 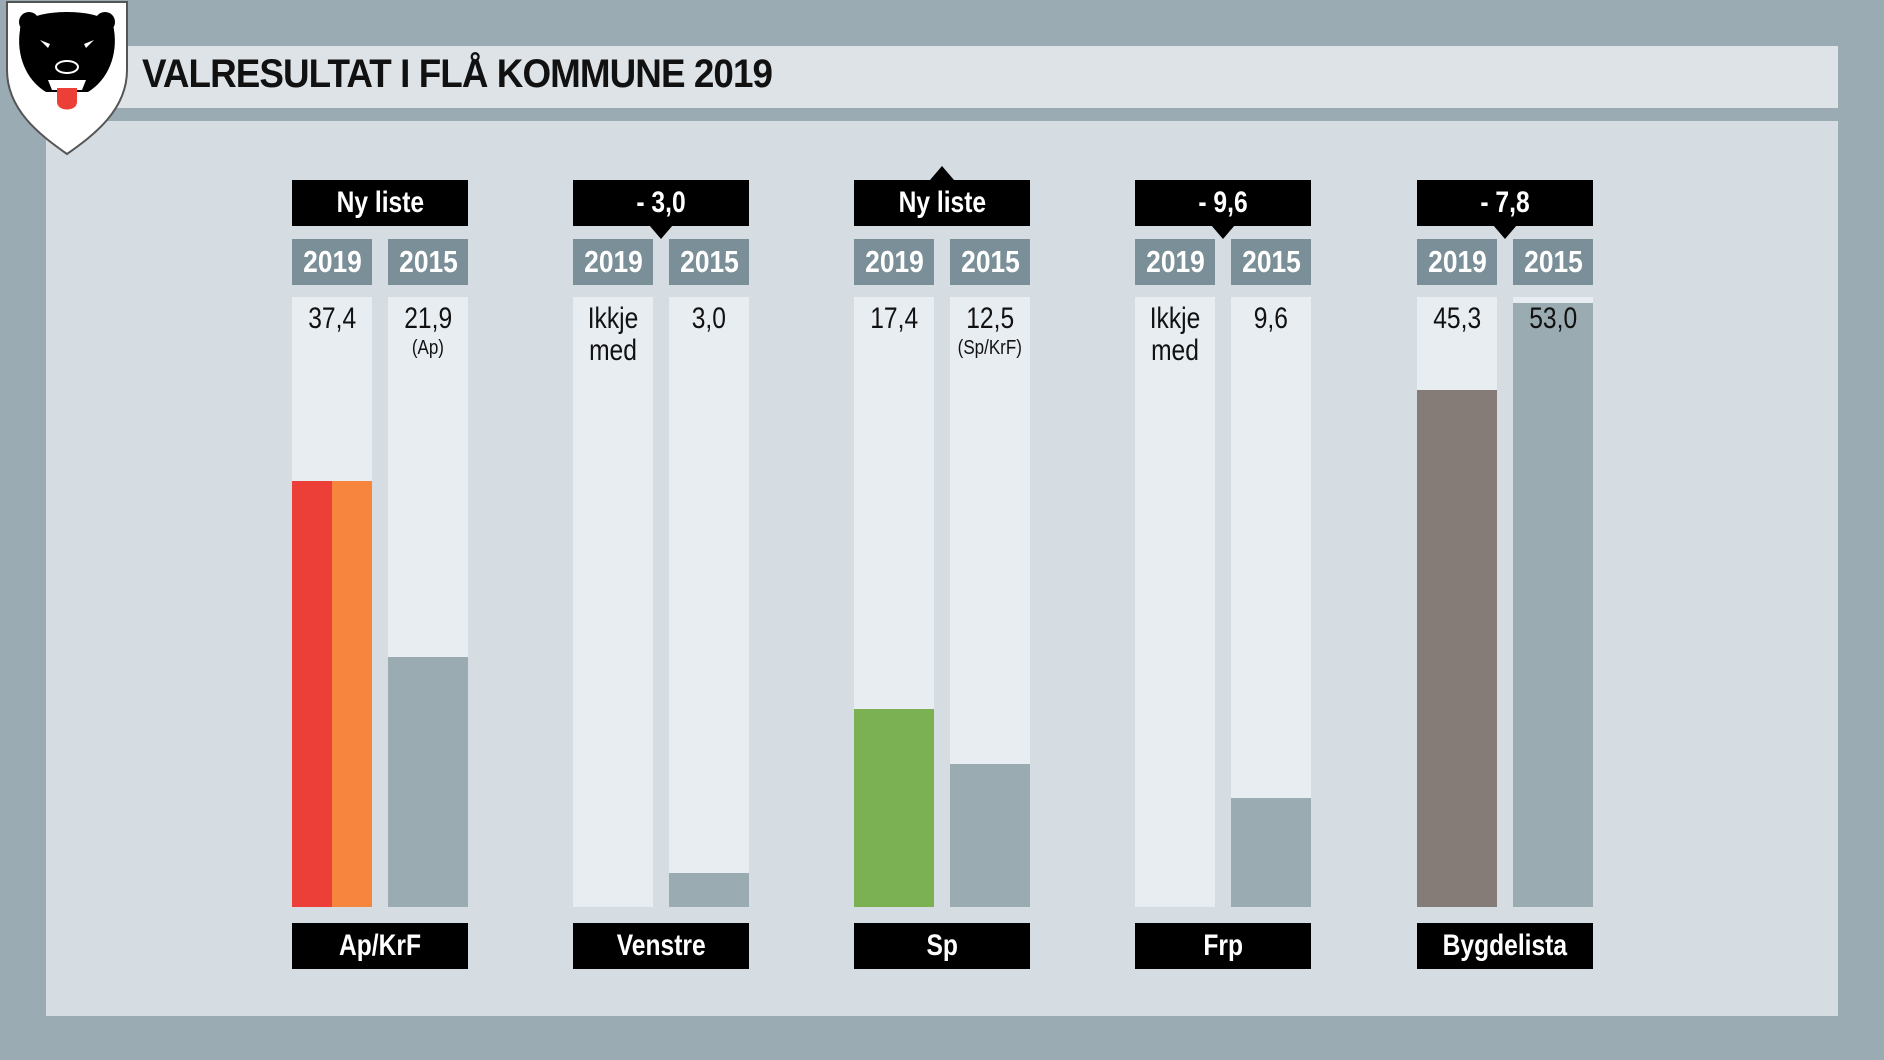 I want to click on value-text: 53,0, so click(x=1553, y=318).